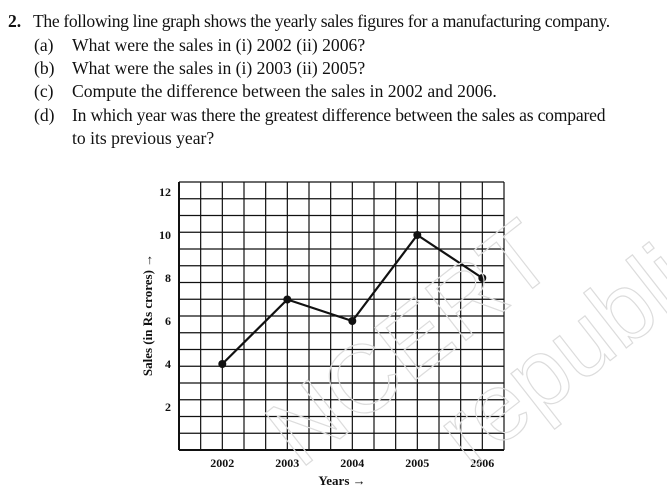 The height and width of the screenshot is (488, 667). I want to click on x-tick-label: 2004, so click(352, 463).